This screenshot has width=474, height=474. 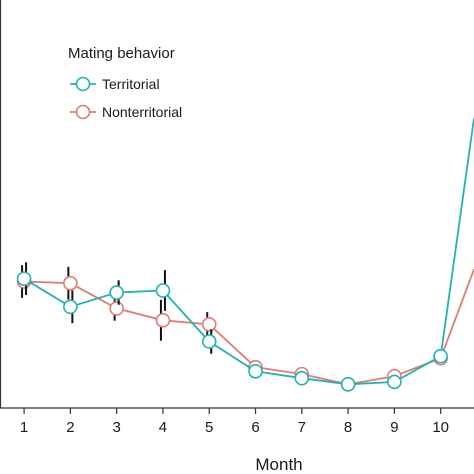 What do you see at coordinates (255, 427) in the screenshot?
I see `x-tick-label: 6` at bounding box center [255, 427].